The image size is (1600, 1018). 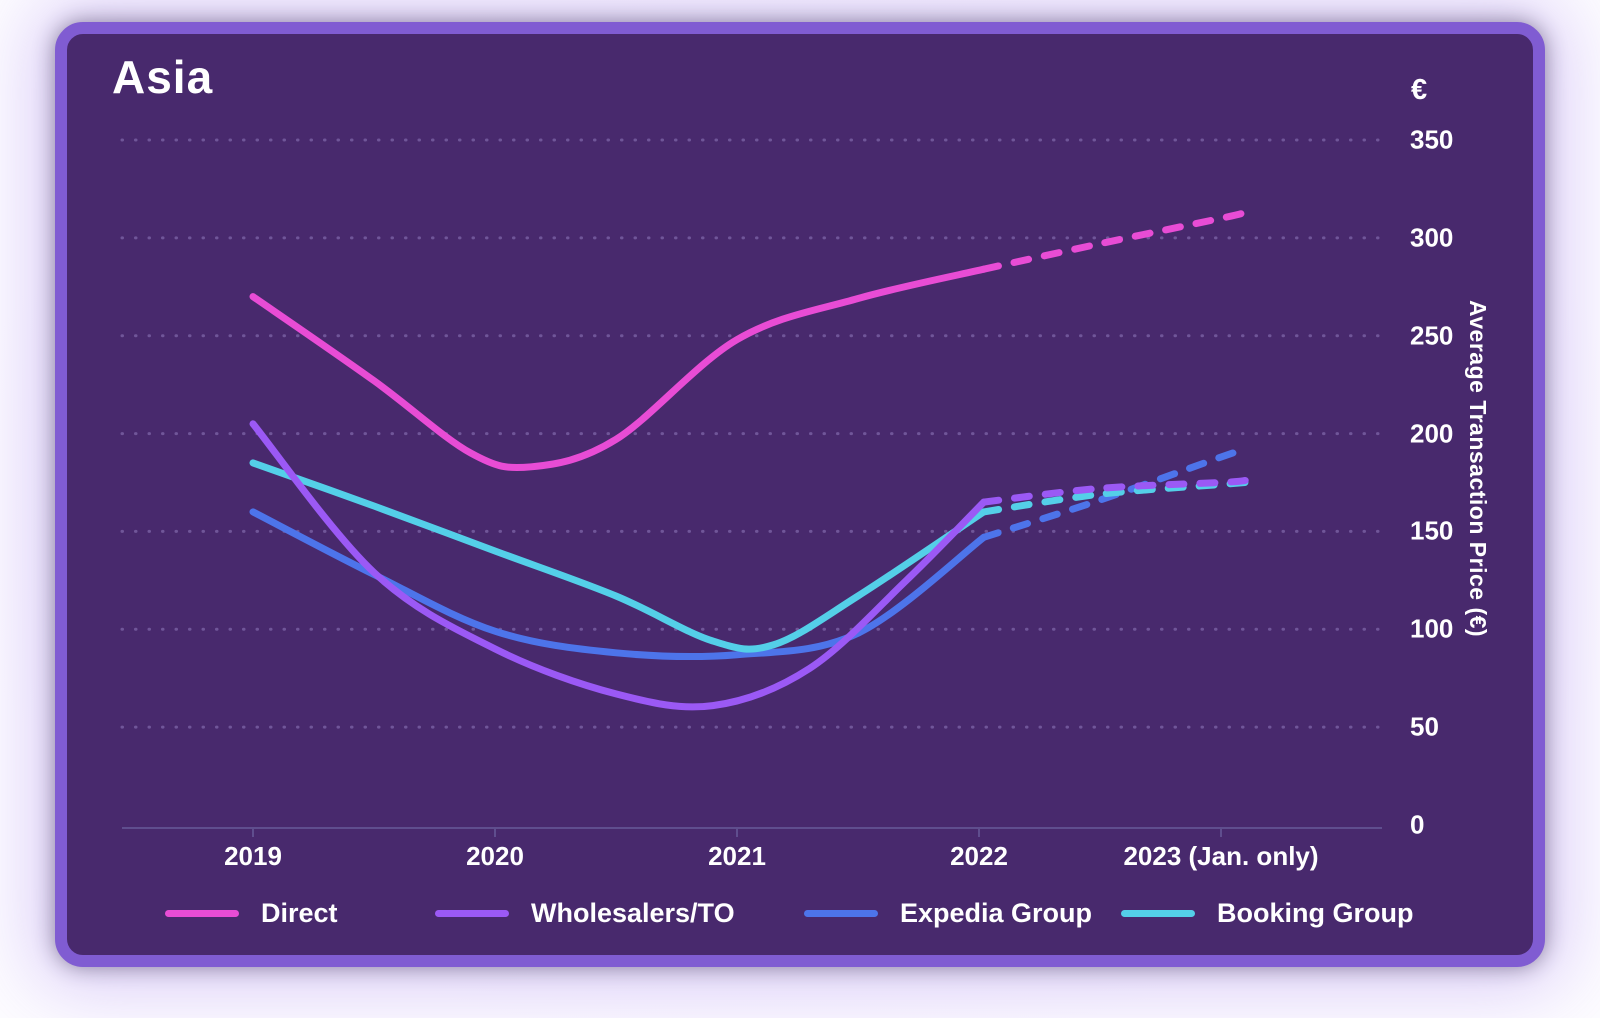 I want to click on y-tick-label-100: 100, so click(x=1432, y=628).